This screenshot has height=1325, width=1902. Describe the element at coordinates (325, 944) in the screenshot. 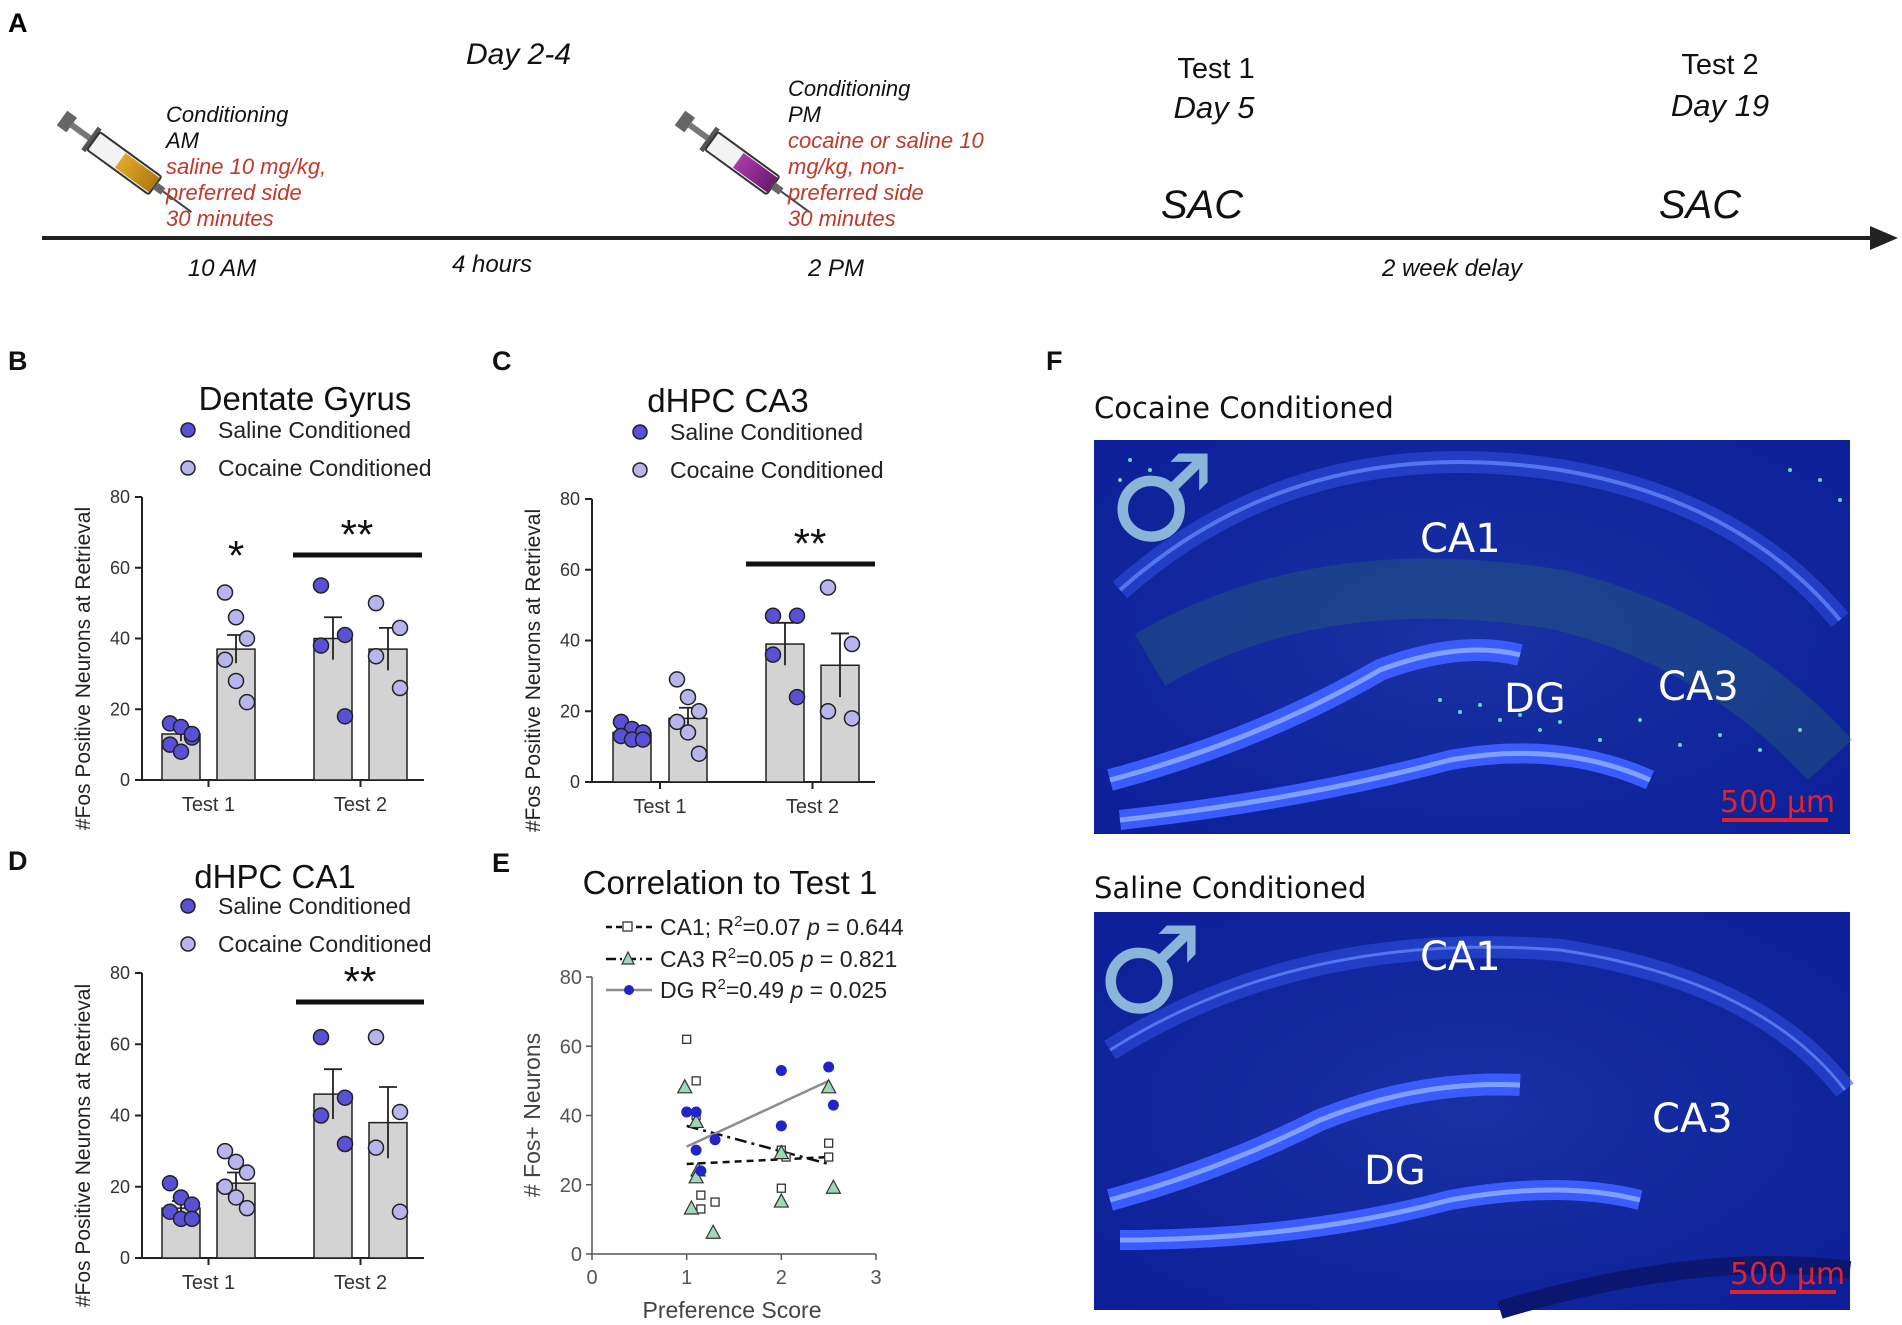

I see `legend-label: Cocaine Conditioned` at that location.